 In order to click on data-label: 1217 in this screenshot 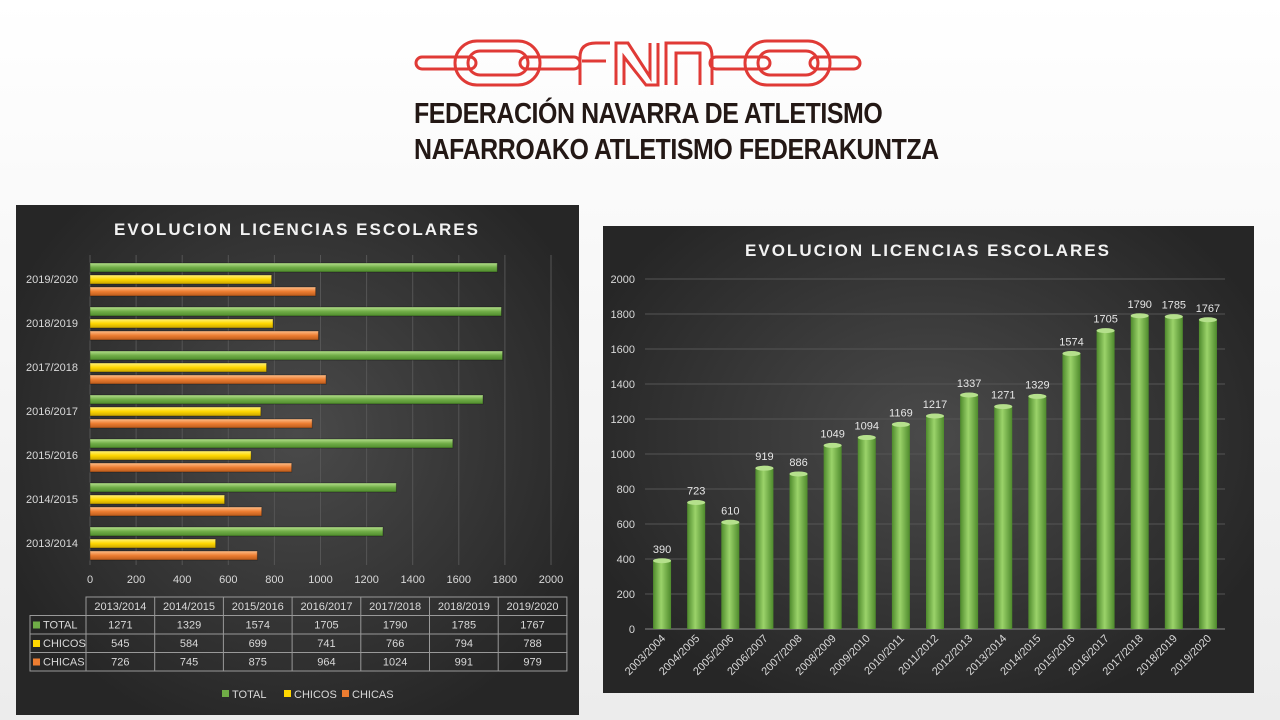, I will do `click(935, 405)`.